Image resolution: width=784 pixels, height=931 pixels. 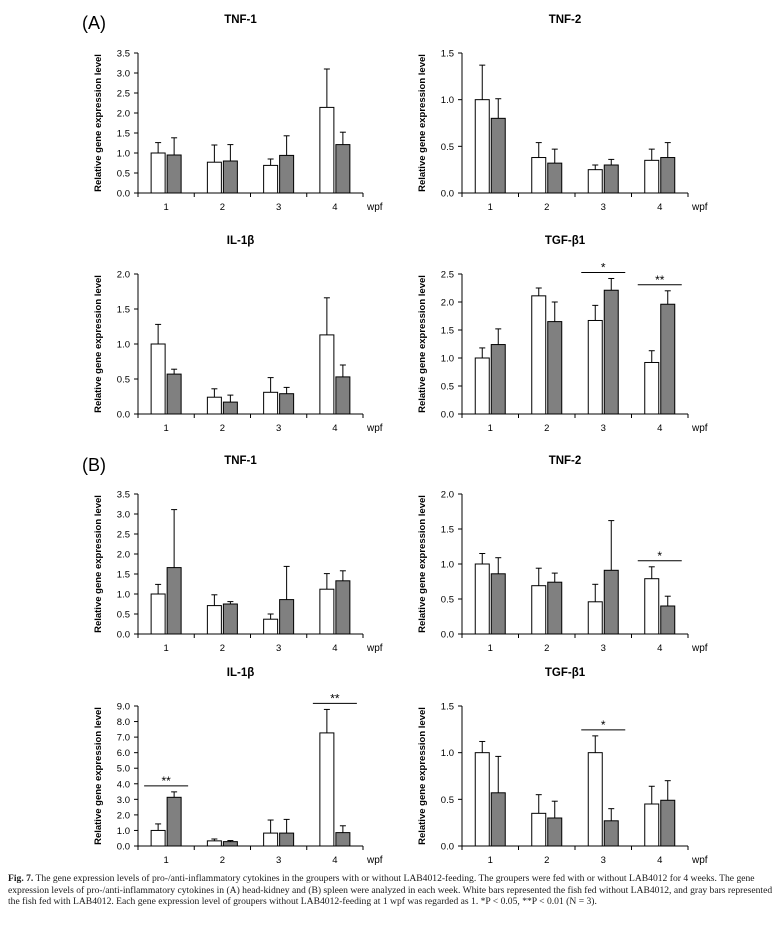 I want to click on chart-title: TNF-2, so click(x=565, y=20).